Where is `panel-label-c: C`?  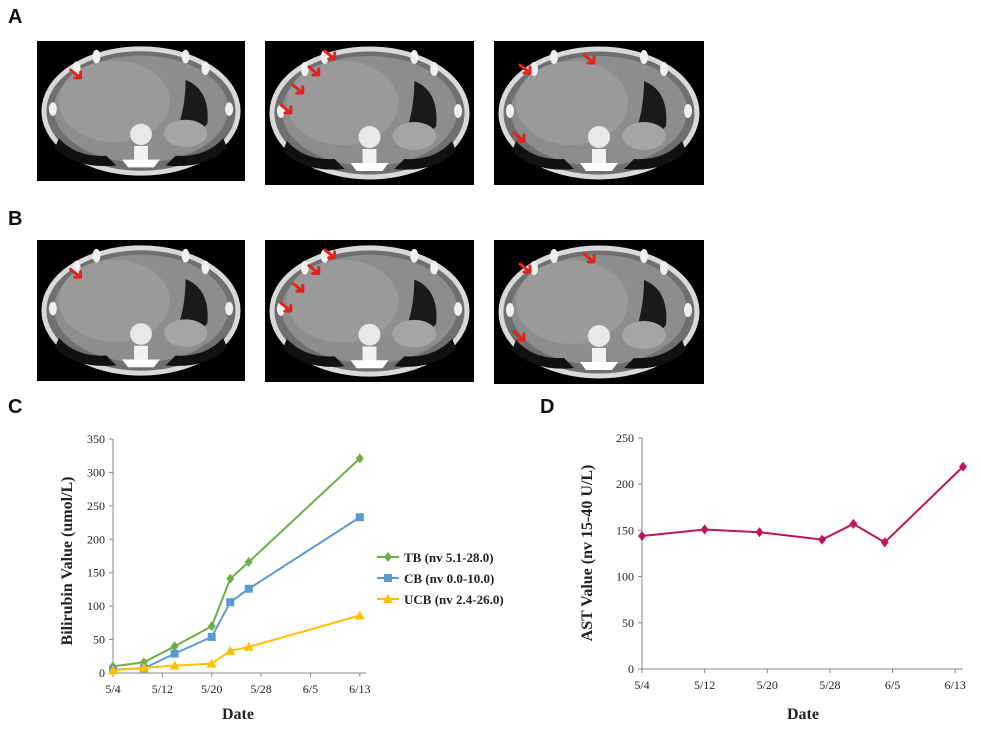
panel-label-c: C is located at coordinates (15, 407).